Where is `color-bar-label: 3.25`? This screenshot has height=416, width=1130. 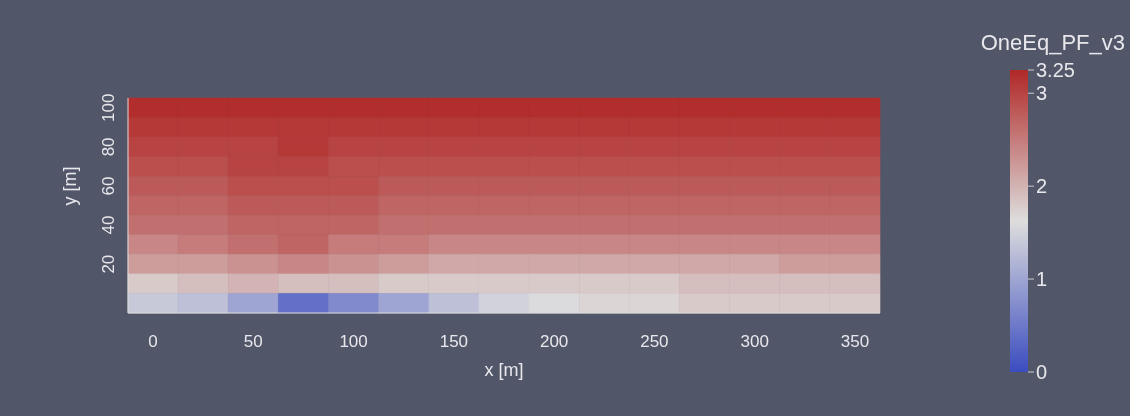
color-bar-label: 3.25 is located at coordinates (1055, 70).